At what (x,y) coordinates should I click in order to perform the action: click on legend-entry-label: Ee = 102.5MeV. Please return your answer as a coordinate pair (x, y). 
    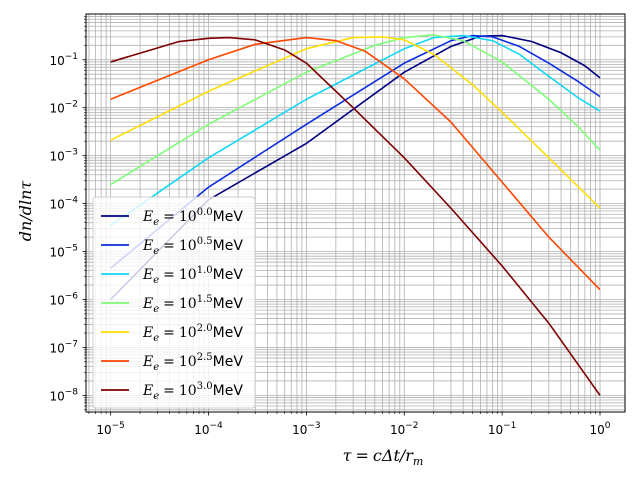
    Looking at the image, I should click on (192, 362).